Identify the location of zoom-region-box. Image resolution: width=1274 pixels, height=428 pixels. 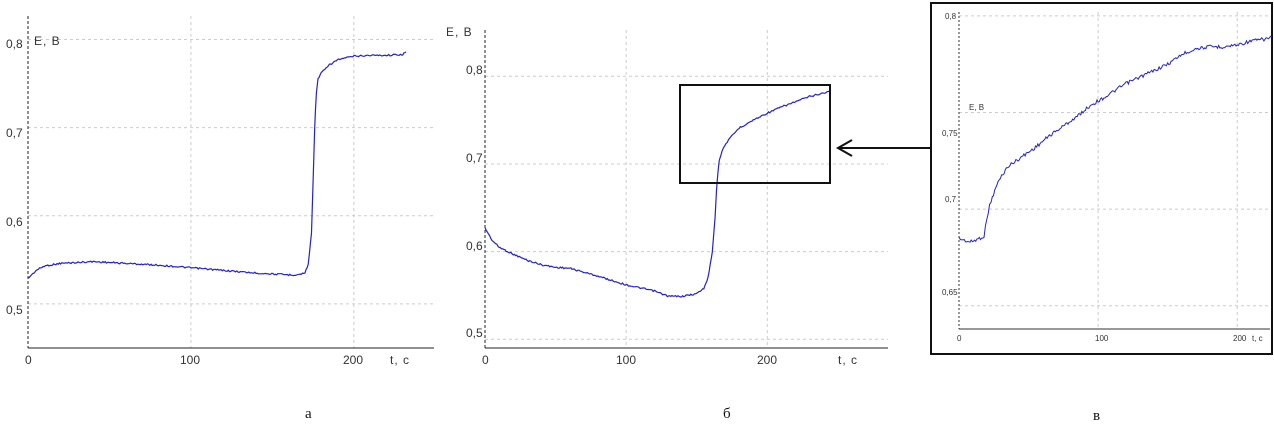
(755, 134).